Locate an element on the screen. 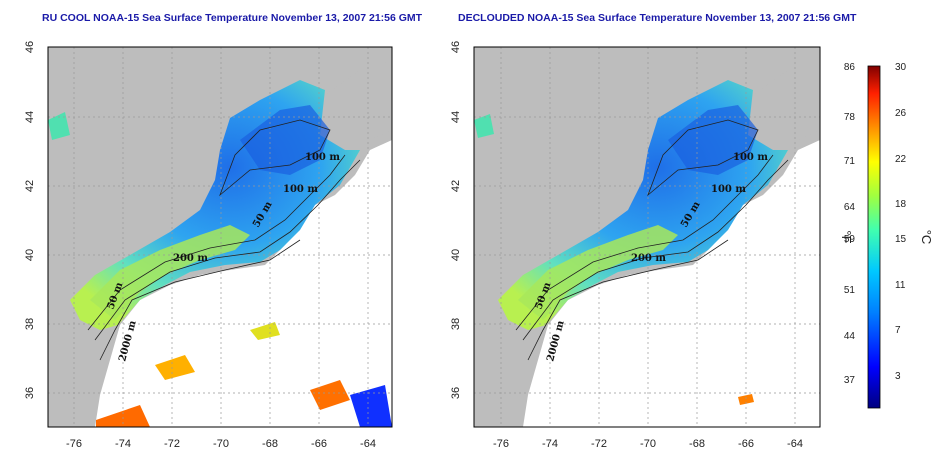 The height and width of the screenshot is (475, 950). colorbar-gradient is located at coordinates (874, 237).